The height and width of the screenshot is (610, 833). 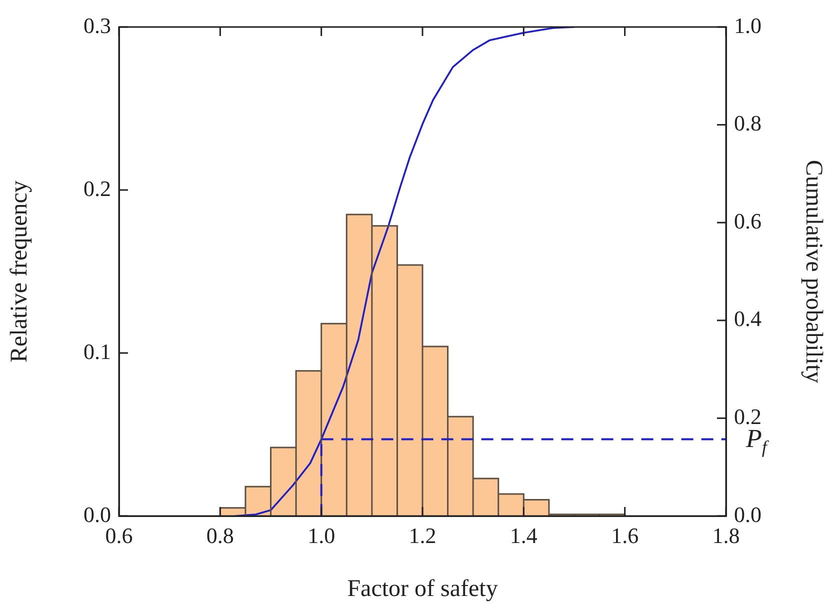 I want to click on x-tick-label: 1.2, so click(x=422, y=535).